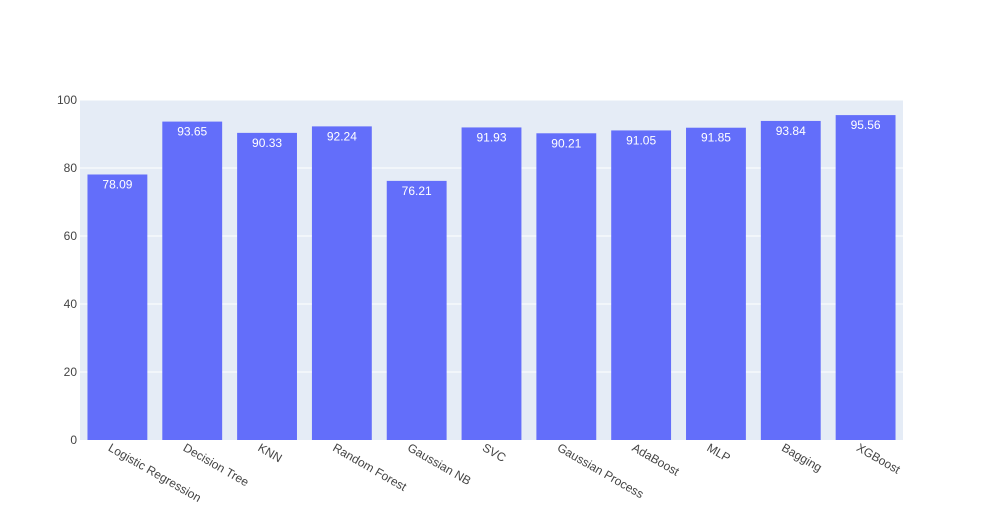  What do you see at coordinates (270, 452) in the screenshot?
I see `x-tick-label: KNN` at bounding box center [270, 452].